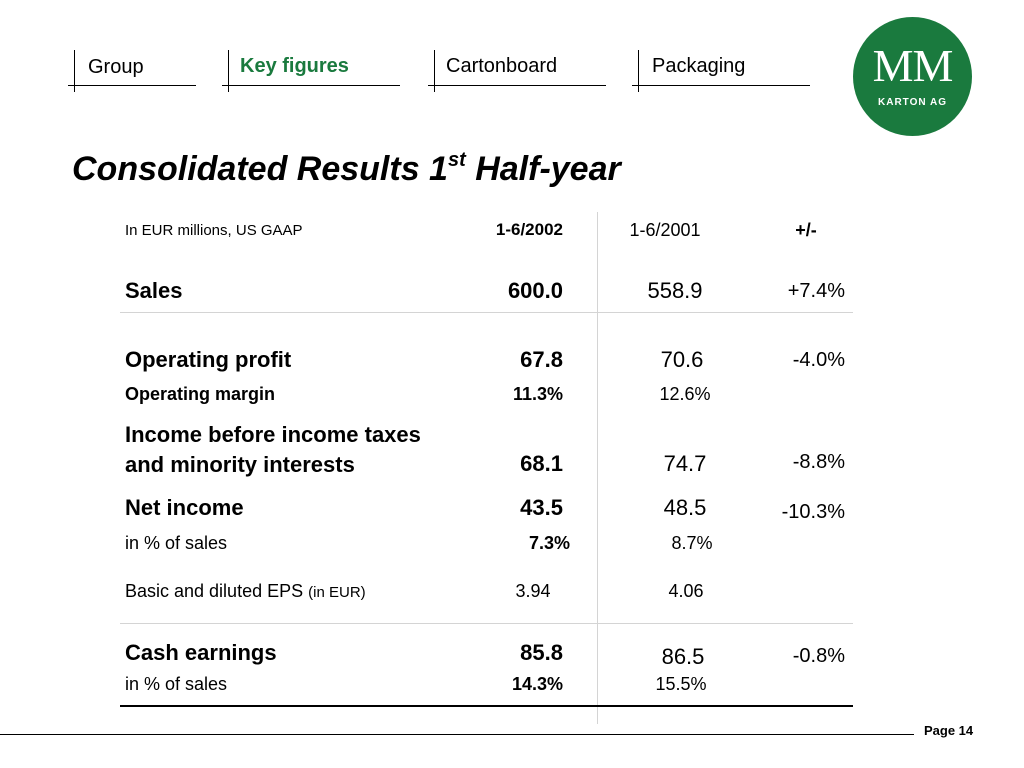 This screenshot has width=1024, height=768. What do you see at coordinates (541, 652) in the screenshot?
I see `cash-earnings-current: 85.8` at bounding box center [541, 652].